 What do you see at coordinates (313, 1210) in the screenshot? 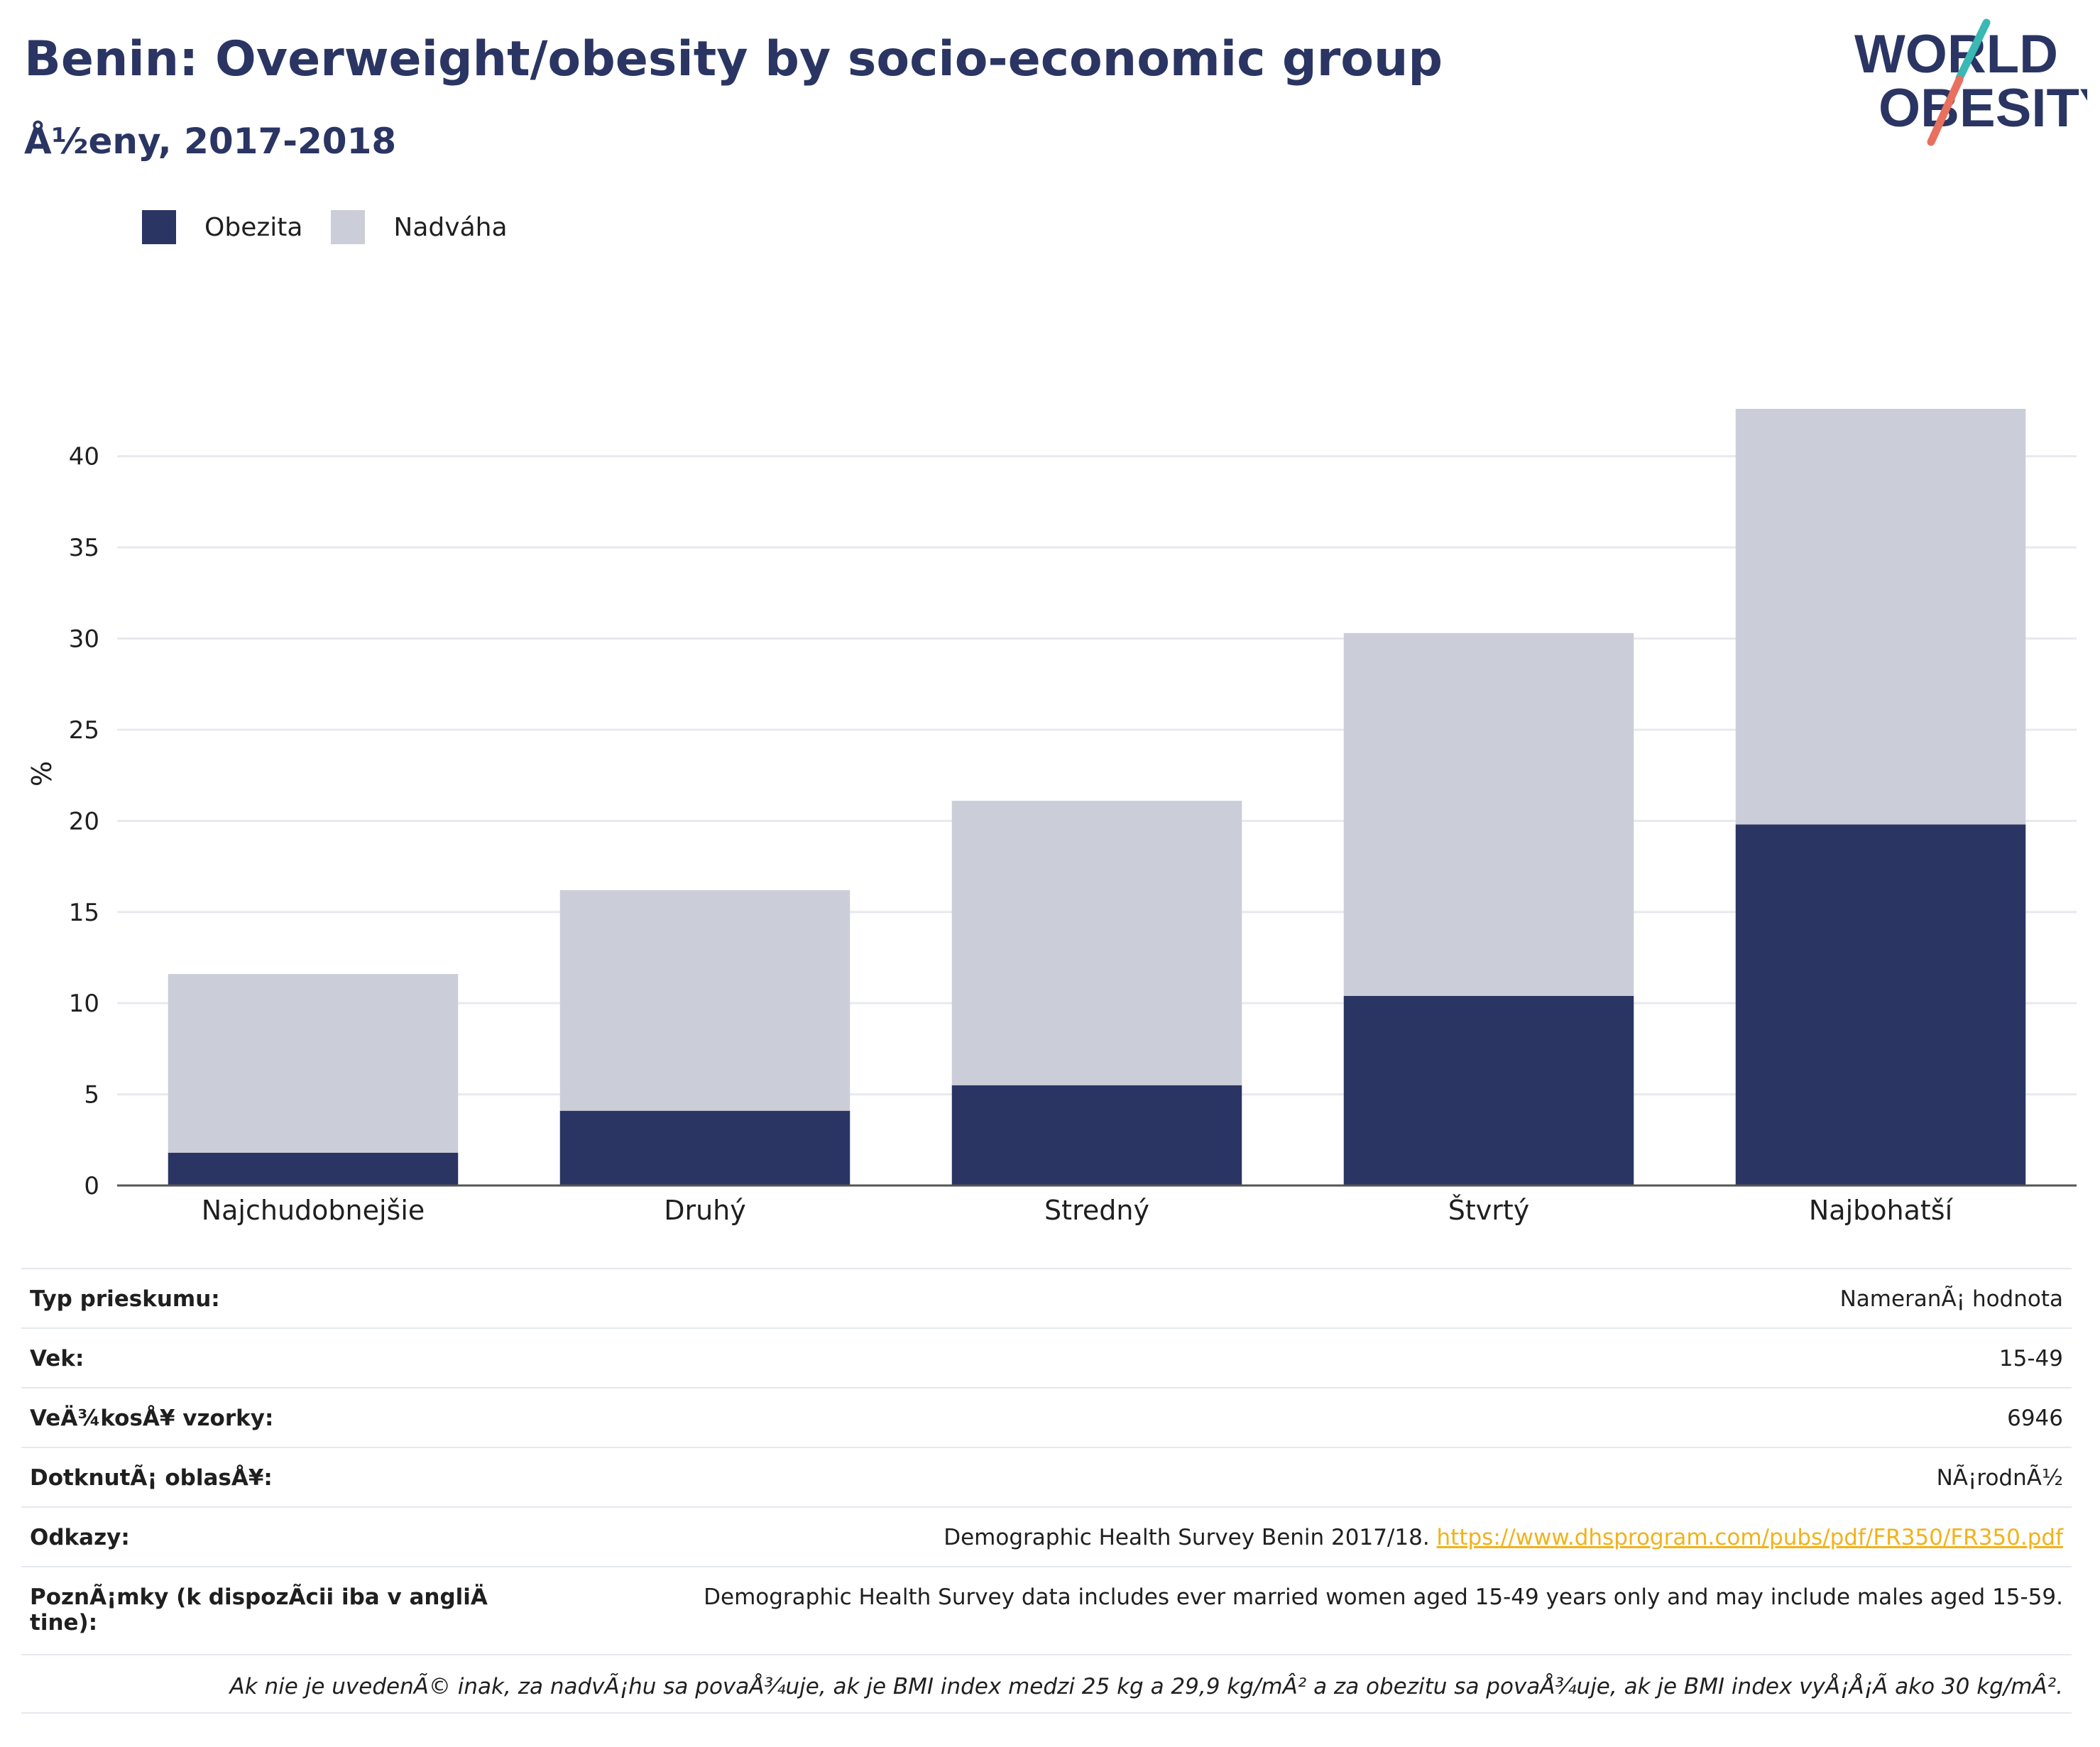
I see `x-tick-label: Najchudobnejšie` at bounding box center [313, 1210].